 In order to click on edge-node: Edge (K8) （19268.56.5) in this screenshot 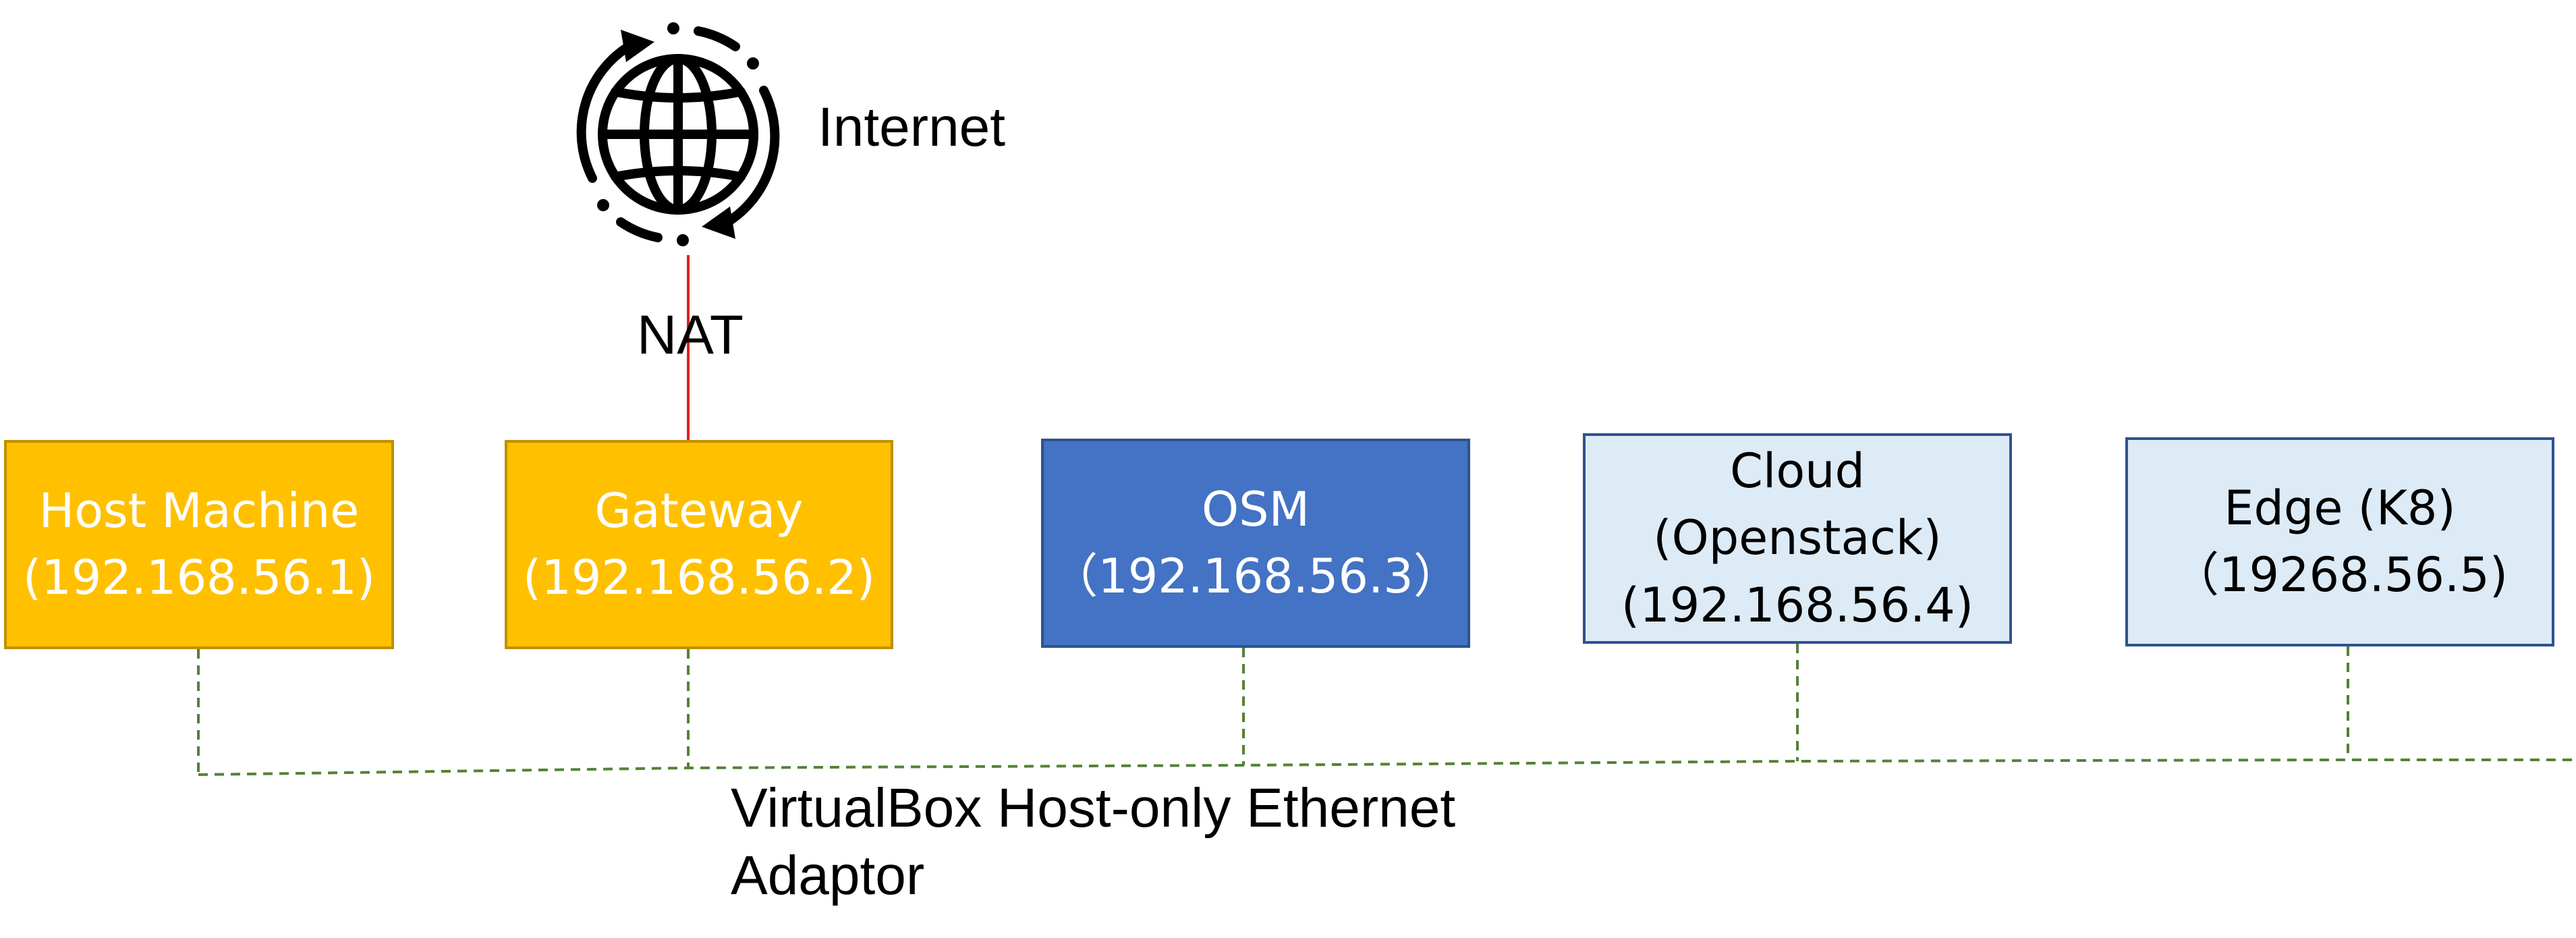, I will do `click(2339, 541)`.